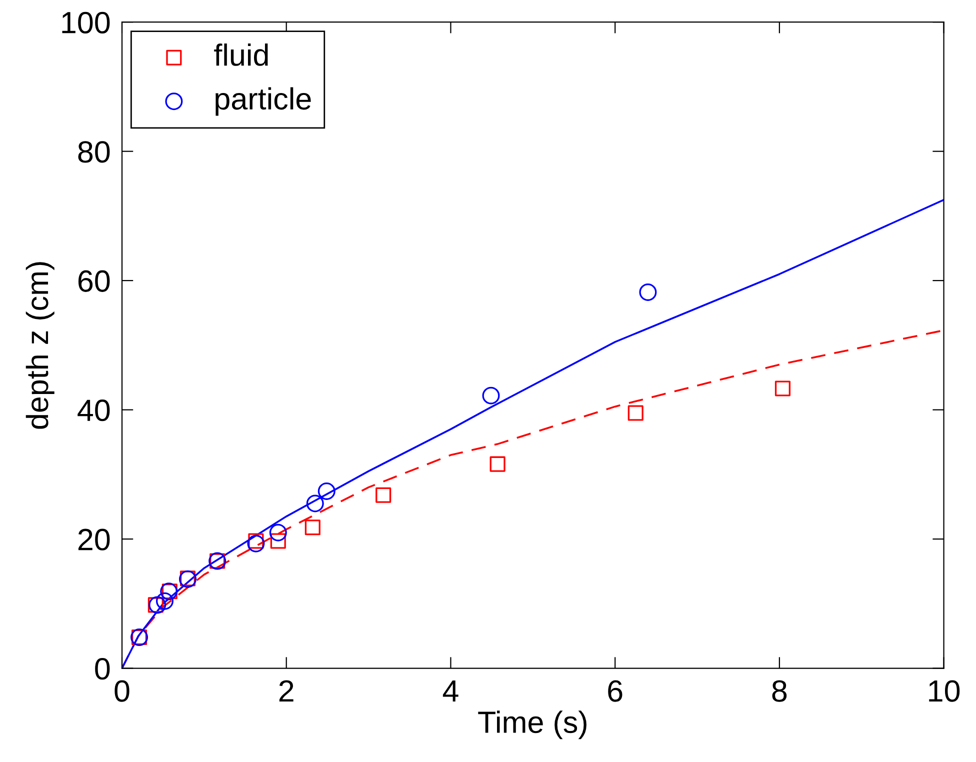 Image resolution: width=976 pixels, height=762 pixels. I want to click on y-tick-label: 60, so click(94, 281).